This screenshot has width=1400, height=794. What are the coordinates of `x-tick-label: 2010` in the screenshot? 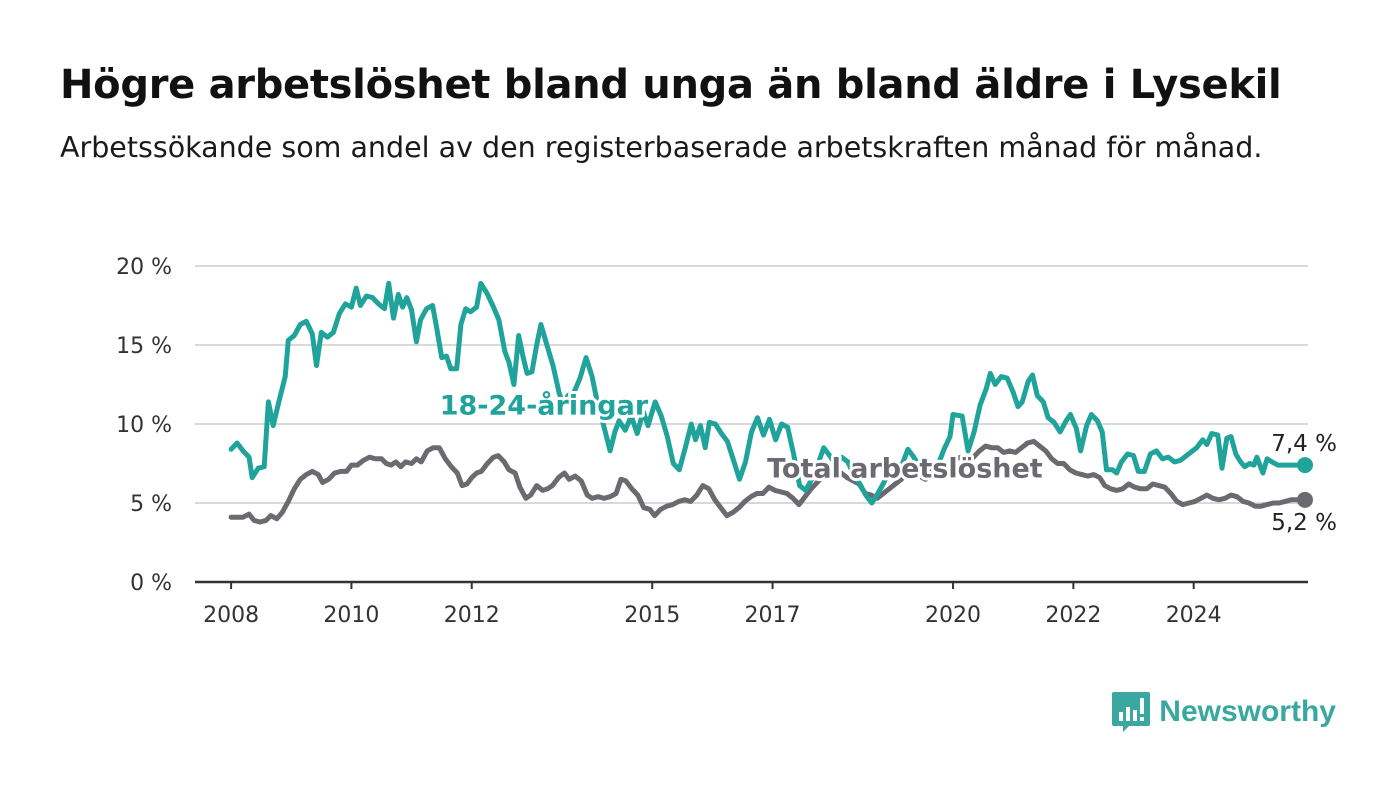 It's located at (351, 615).